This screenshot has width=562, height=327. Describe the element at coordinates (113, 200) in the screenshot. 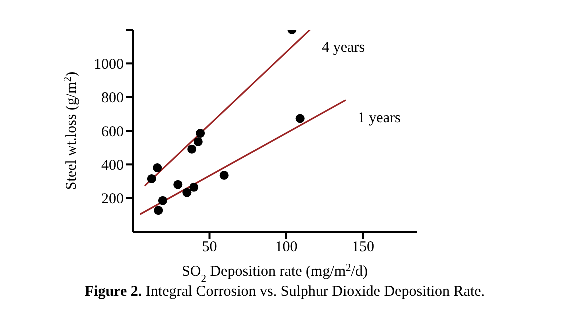

I see `y-tick-label: 200` at that location.